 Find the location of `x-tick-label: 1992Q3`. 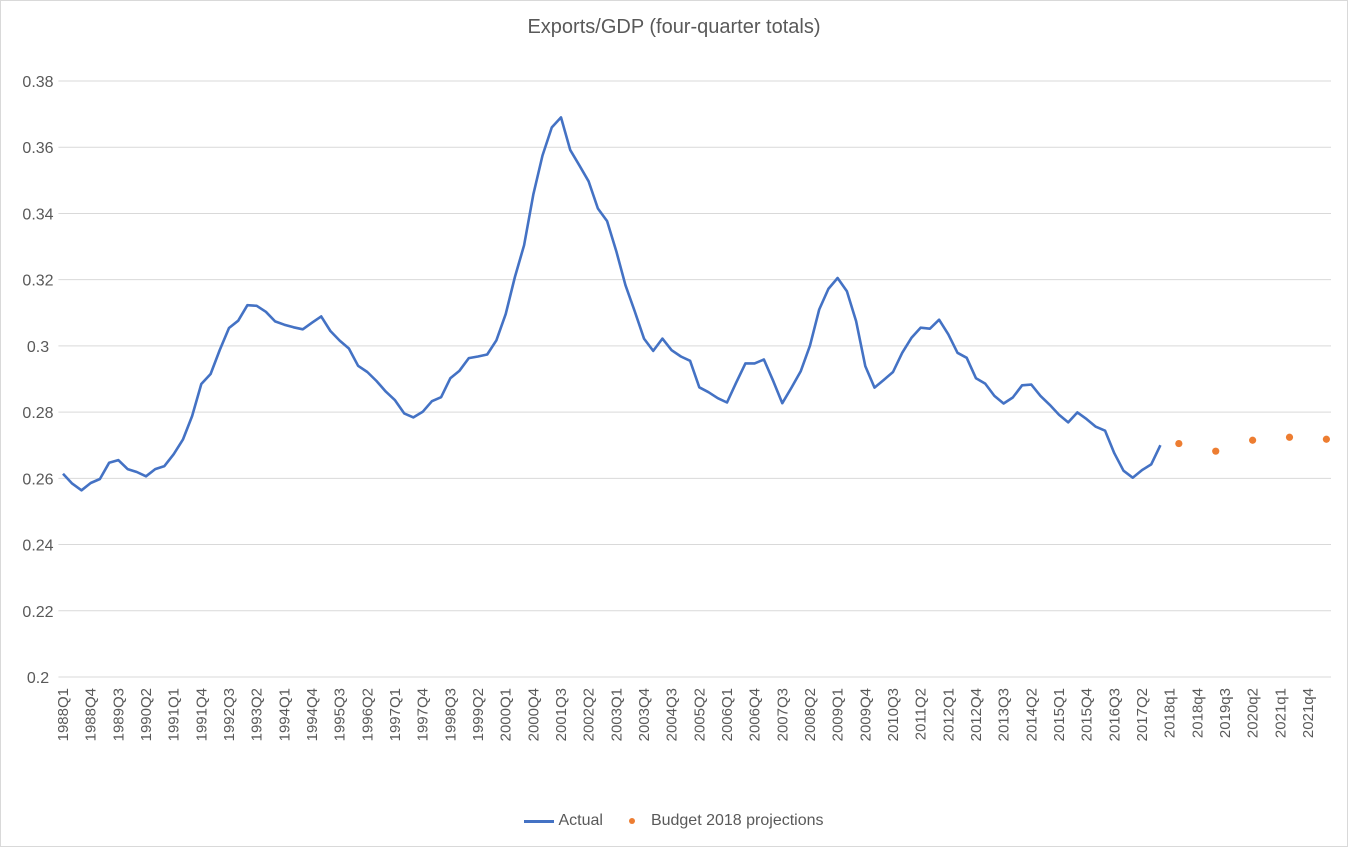

x-tick-label: 1992Q3 is located at coordinates (229, 714).